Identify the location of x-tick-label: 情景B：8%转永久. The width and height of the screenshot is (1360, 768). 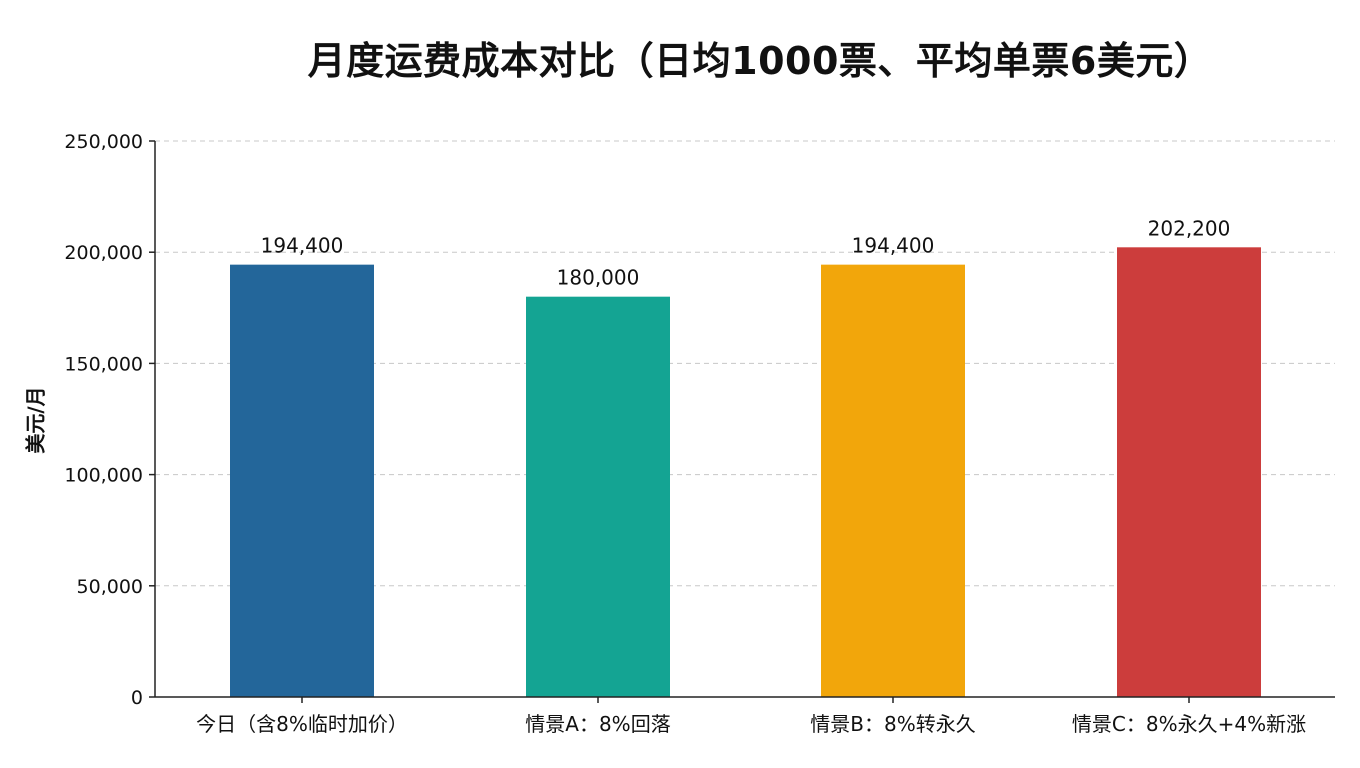
(892, 724).